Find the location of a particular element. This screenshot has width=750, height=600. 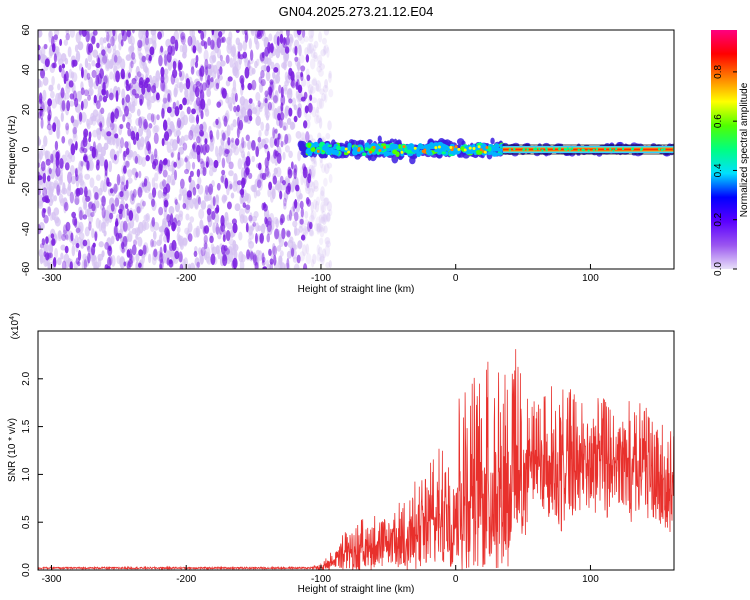

colorbar-tick-label: 0.0 is located at coordinates (718, 269).